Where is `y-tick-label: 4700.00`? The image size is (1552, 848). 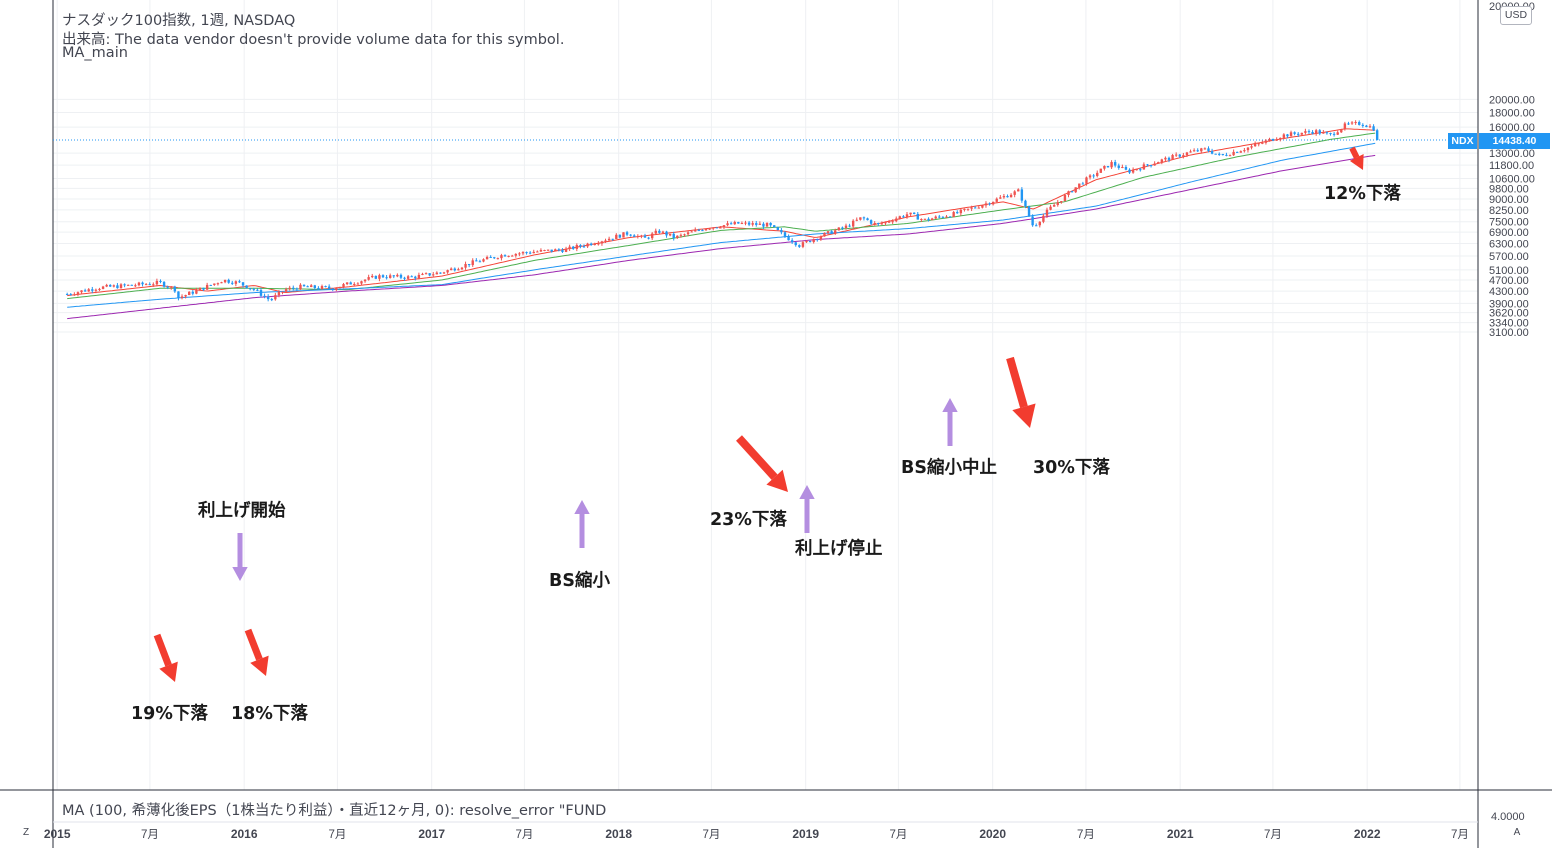
y-tick-label: 4700.00 is located at coordinates (1509, 281).